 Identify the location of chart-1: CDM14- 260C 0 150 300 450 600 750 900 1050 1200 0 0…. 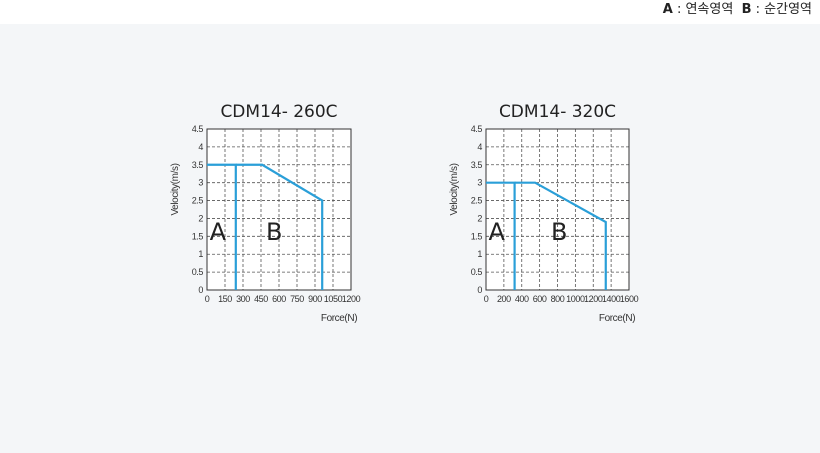
(265, 213).